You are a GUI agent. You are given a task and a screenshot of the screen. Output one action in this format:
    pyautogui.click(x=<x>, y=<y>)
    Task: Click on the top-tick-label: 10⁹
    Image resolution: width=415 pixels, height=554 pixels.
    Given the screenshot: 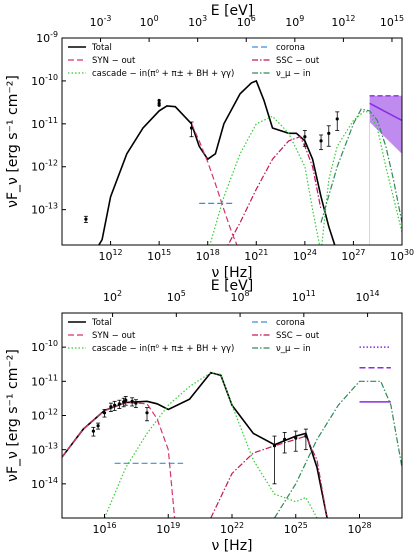 What is the action you would take?
    pyautogui.click(x=294, y=21)
    